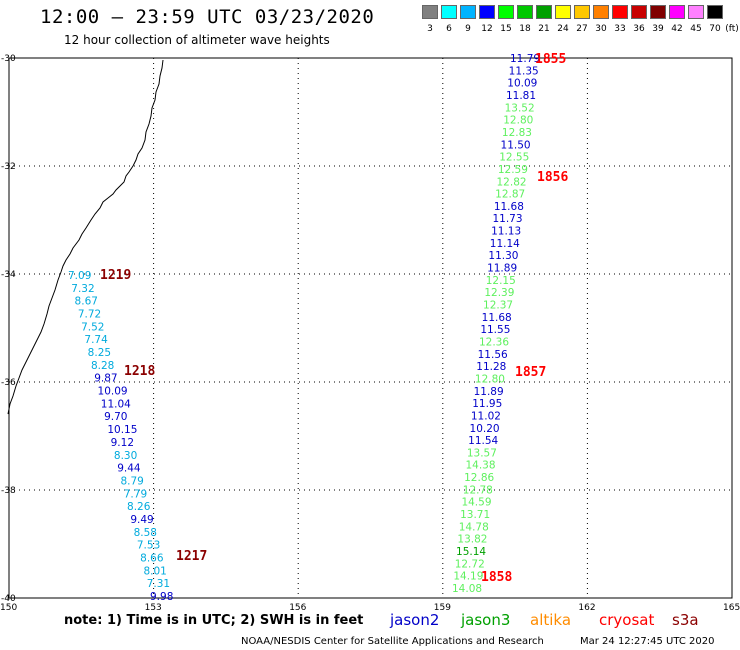 The height and width of the screenshot is (650, 740). Describe the element at coordinates (468, 577) in the screenshot. I see `east-track-value: 14.19` at that location.